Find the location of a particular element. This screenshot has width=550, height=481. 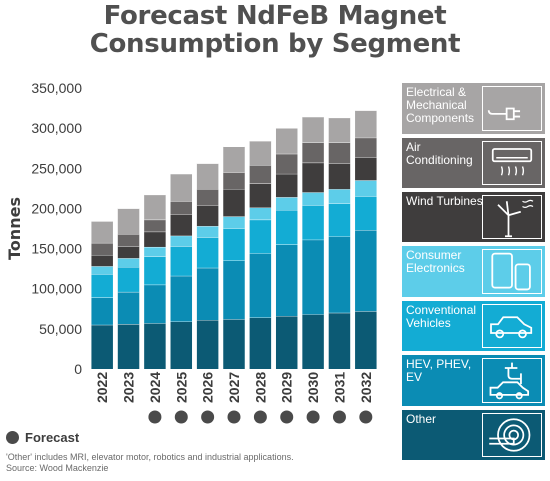

ev-charging-icon is located at coordinates (512, 380).